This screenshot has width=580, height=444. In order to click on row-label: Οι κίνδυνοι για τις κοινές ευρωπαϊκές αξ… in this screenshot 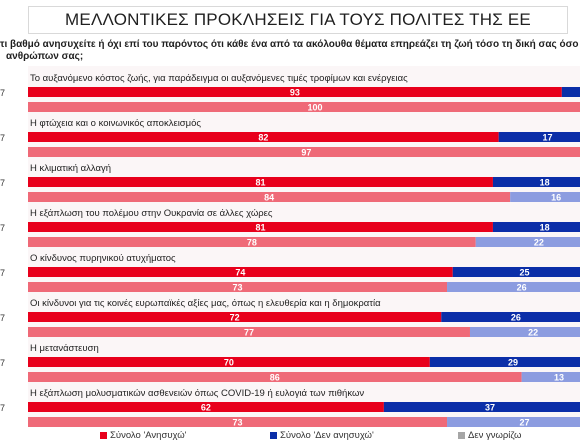, I will do `click(205, 303)`.